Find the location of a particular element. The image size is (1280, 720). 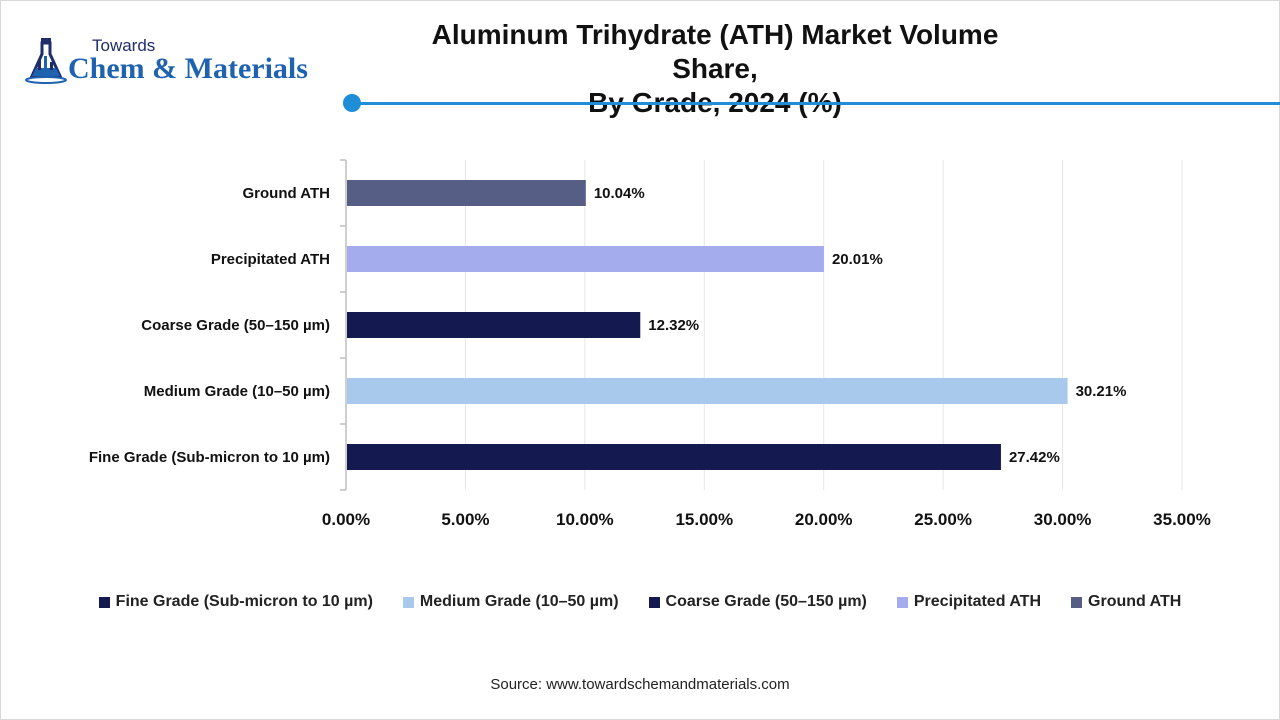

data-label: 27.42% is located at coordinates (1034, 457).